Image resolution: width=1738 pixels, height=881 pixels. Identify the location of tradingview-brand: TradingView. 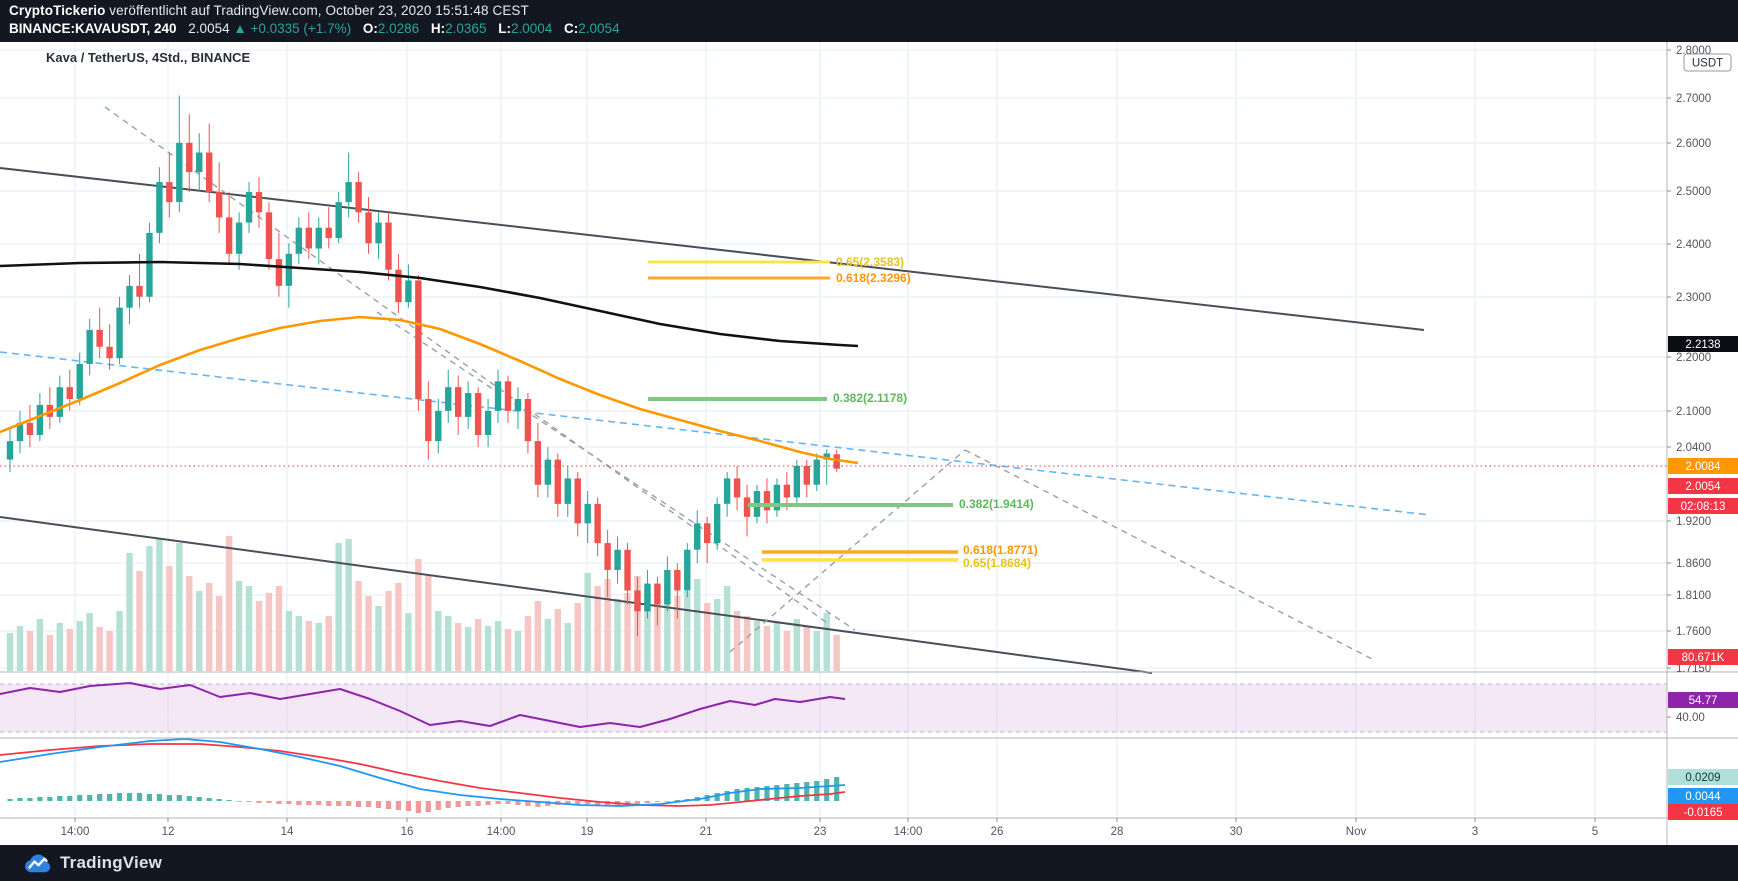
(93, 862).